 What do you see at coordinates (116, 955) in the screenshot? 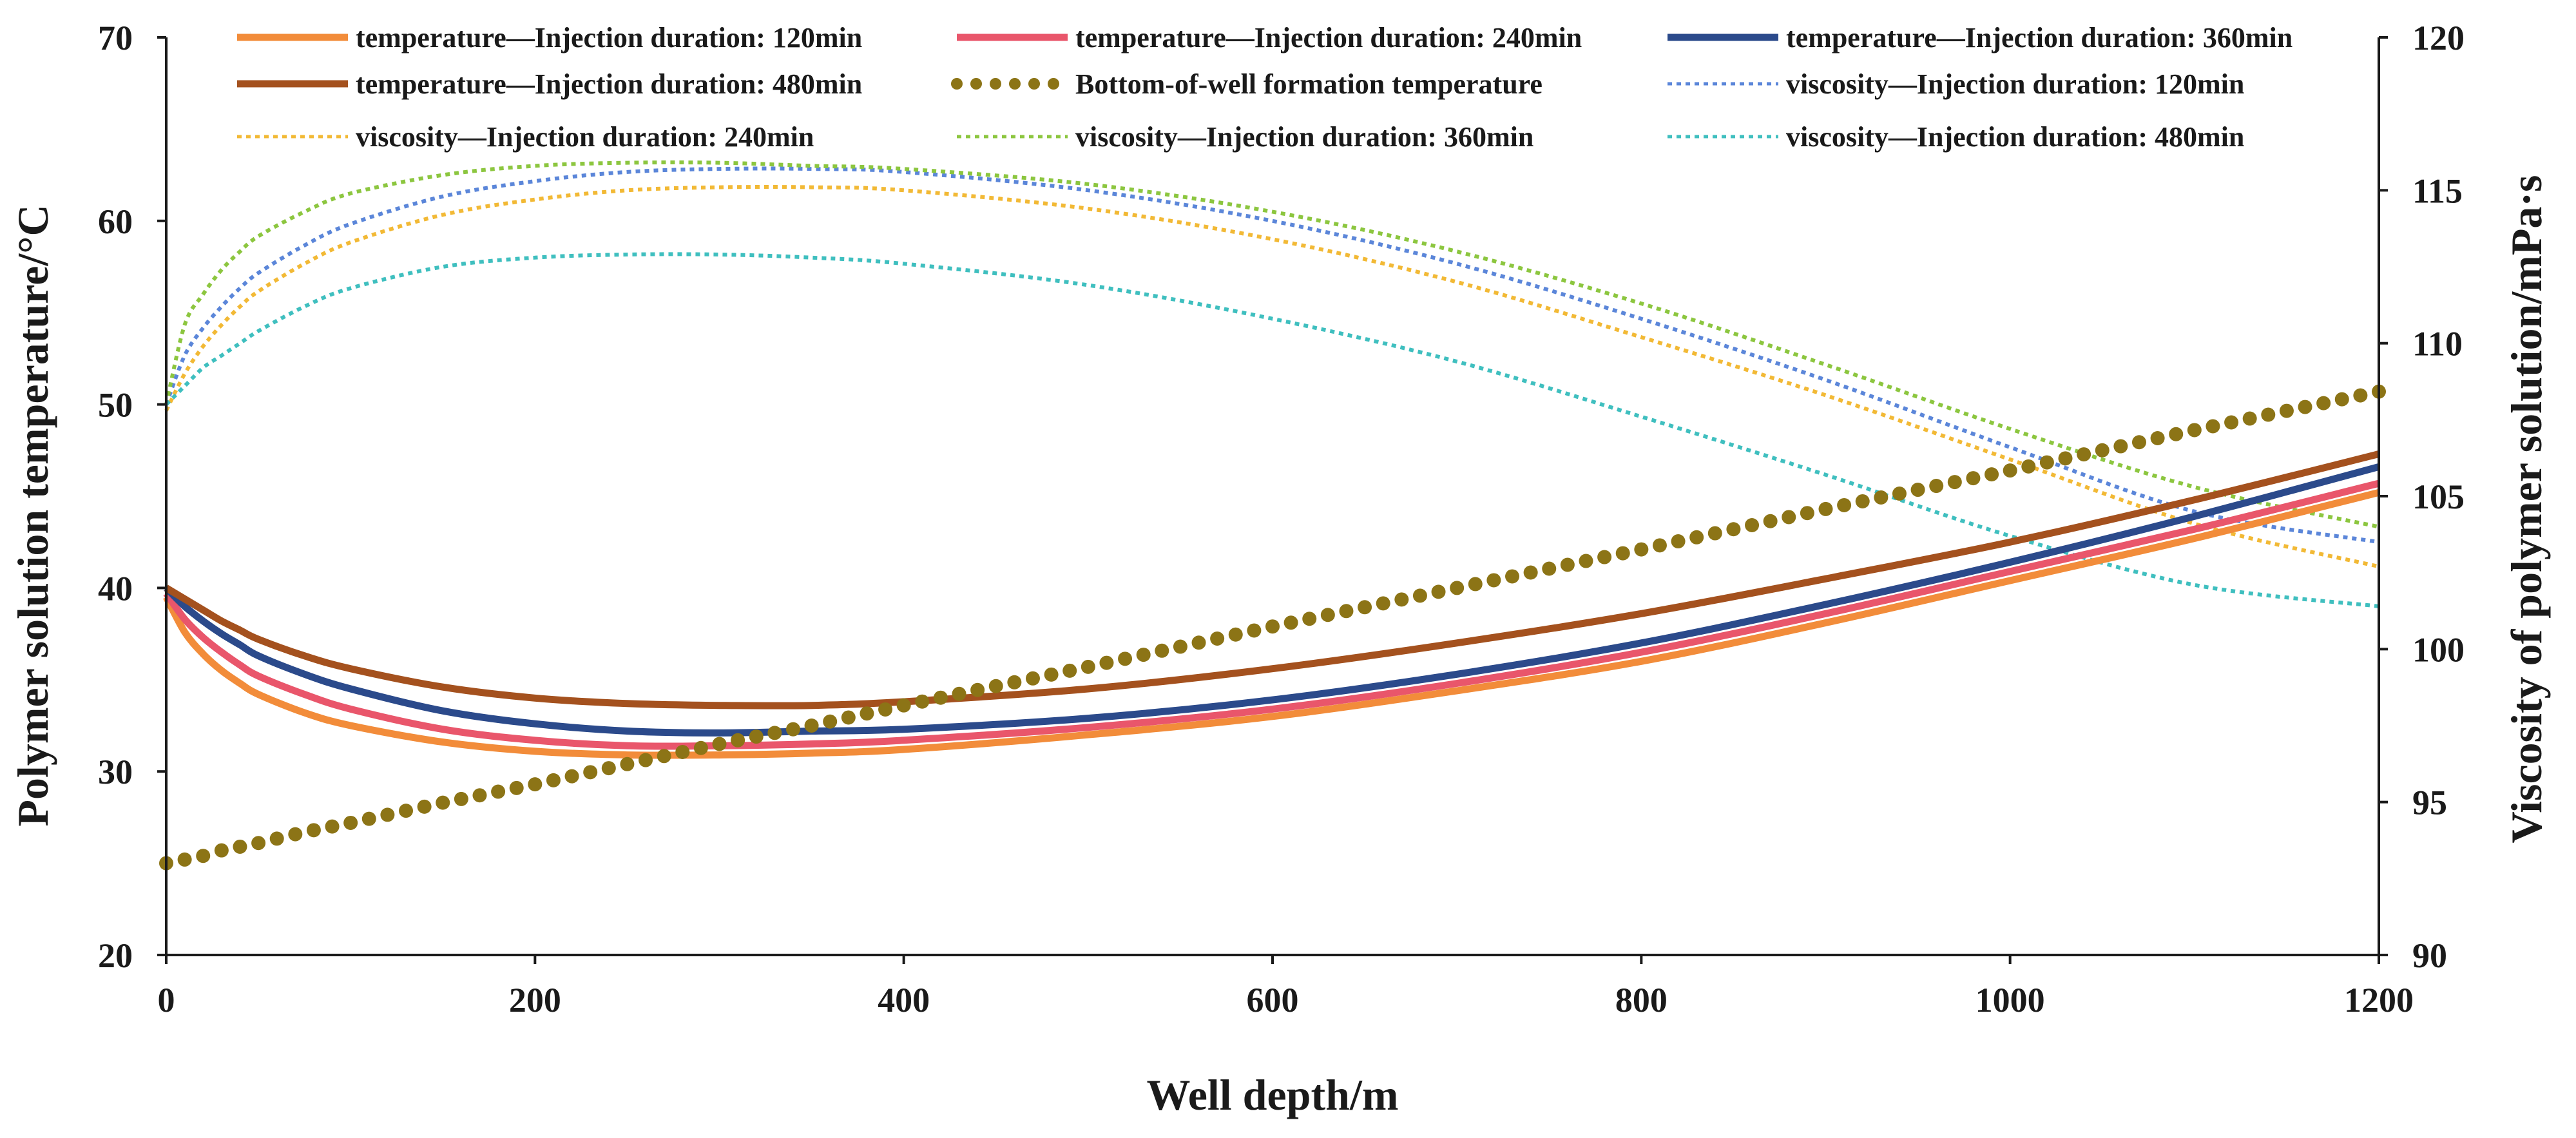
I see `left-y-tick-label: 20` at bounding box center [116, 955].